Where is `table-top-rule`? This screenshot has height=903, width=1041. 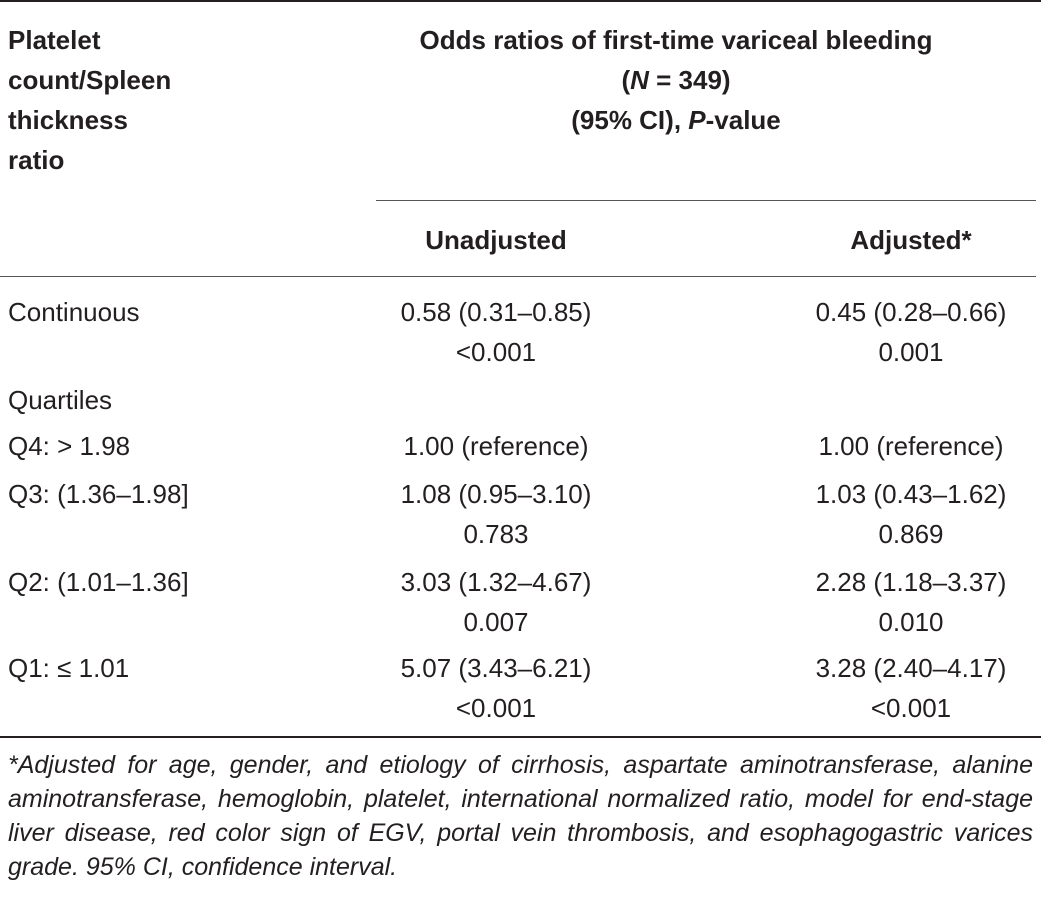
table-top-rule is located at coordinates (520, 1).